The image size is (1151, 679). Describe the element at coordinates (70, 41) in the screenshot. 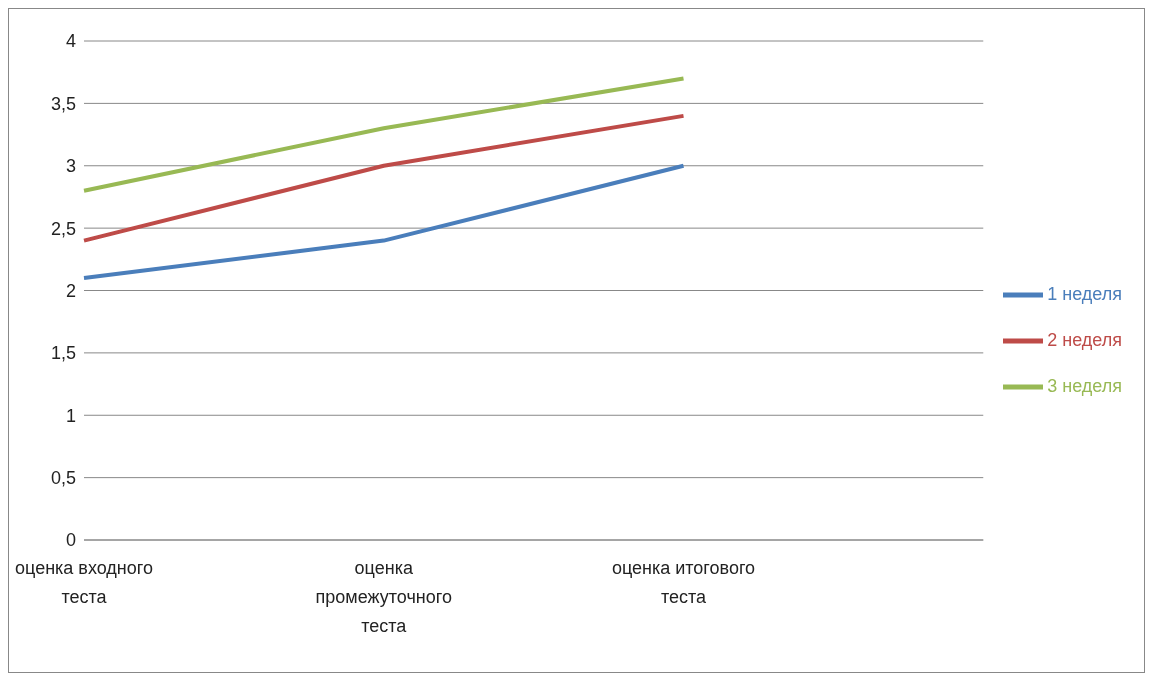

I see `y-tick-label: 4` at that location.